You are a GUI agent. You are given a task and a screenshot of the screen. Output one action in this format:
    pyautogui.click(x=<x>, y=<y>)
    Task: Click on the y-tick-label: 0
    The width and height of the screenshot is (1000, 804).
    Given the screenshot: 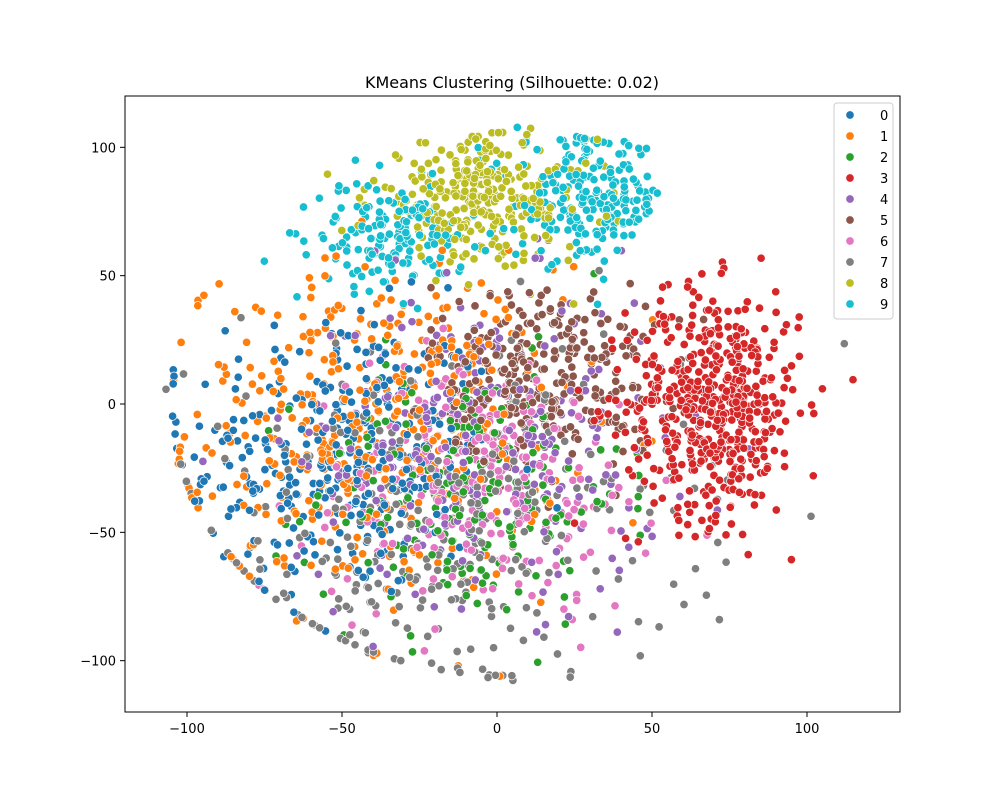 What is the action you would take?
    pyautogui.click(x=112, y=405)
    